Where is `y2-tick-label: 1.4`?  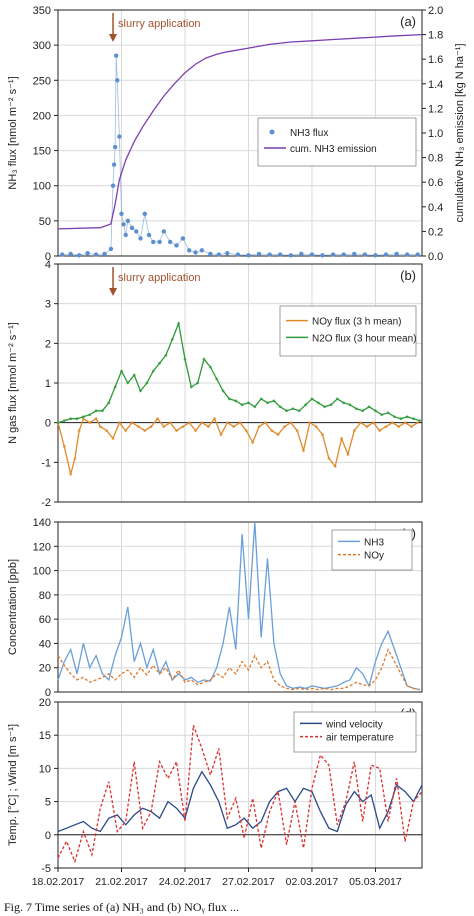
y2-tick-label: 1.4 is located at coordinates (435, 85).